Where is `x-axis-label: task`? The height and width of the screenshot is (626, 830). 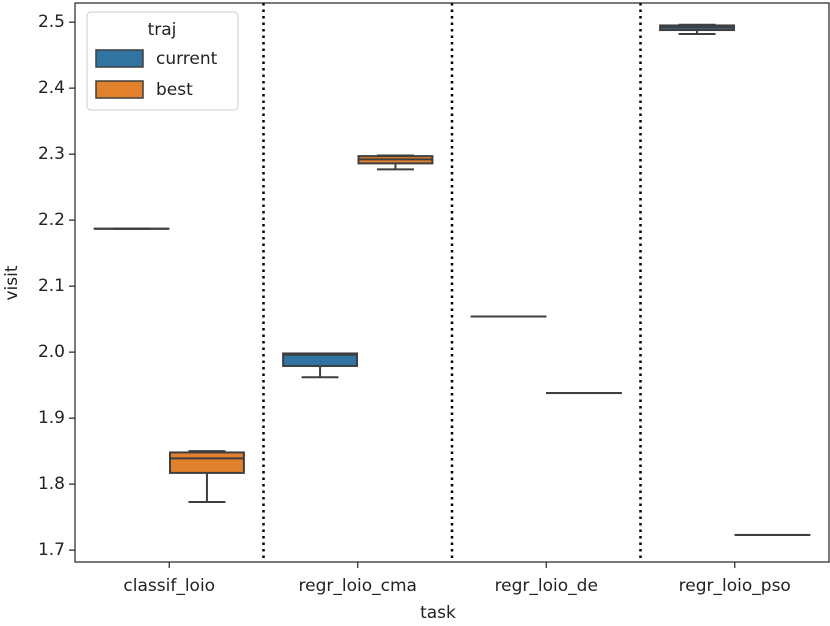 x-axis-label: task is located at coordinates (438, 612).